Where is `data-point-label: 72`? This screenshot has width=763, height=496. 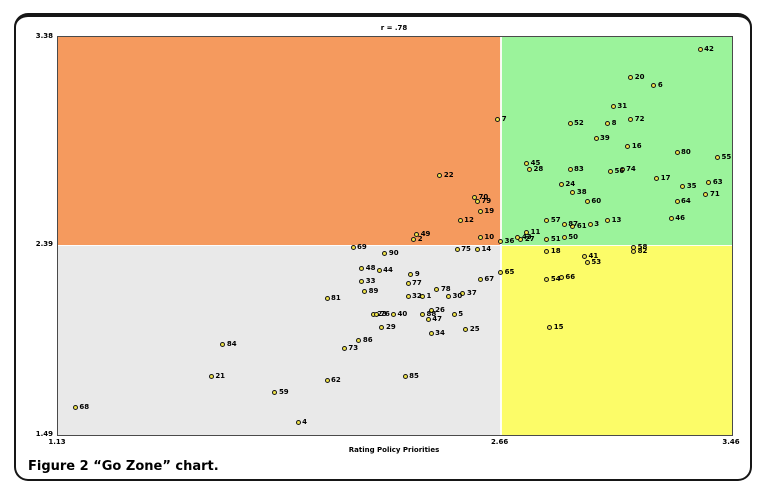 data-point-label: 72 is located at coordinates (639, 118).